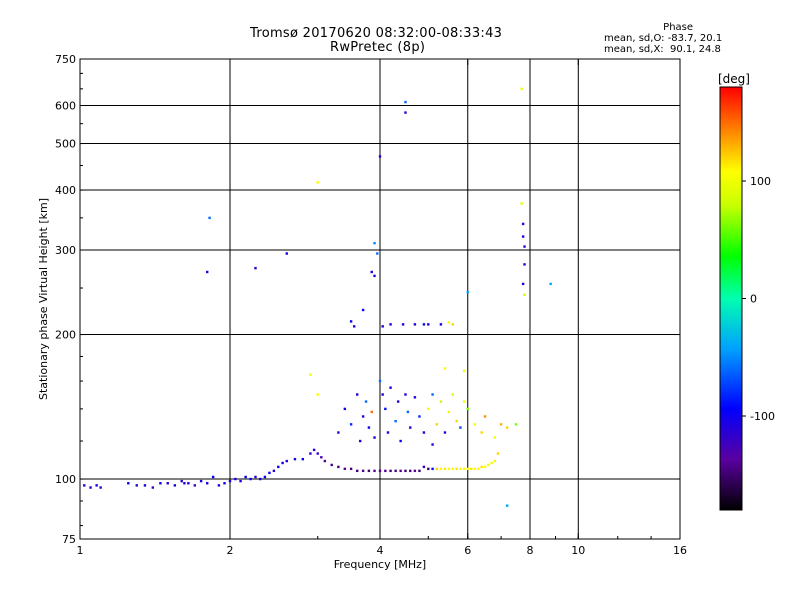 The image size is (800, 600). Describe the element at coordinates (380, 564) in the screenshot. I see `x-axis-label: Frequency [MHz]` at that location.